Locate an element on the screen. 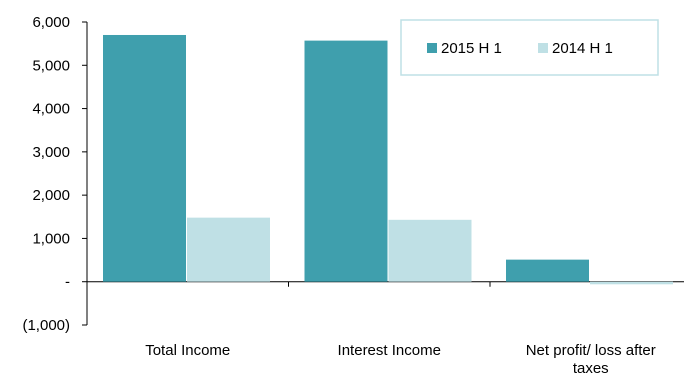  y-tick-label: (1,000) is located at coordinates (46, 325).